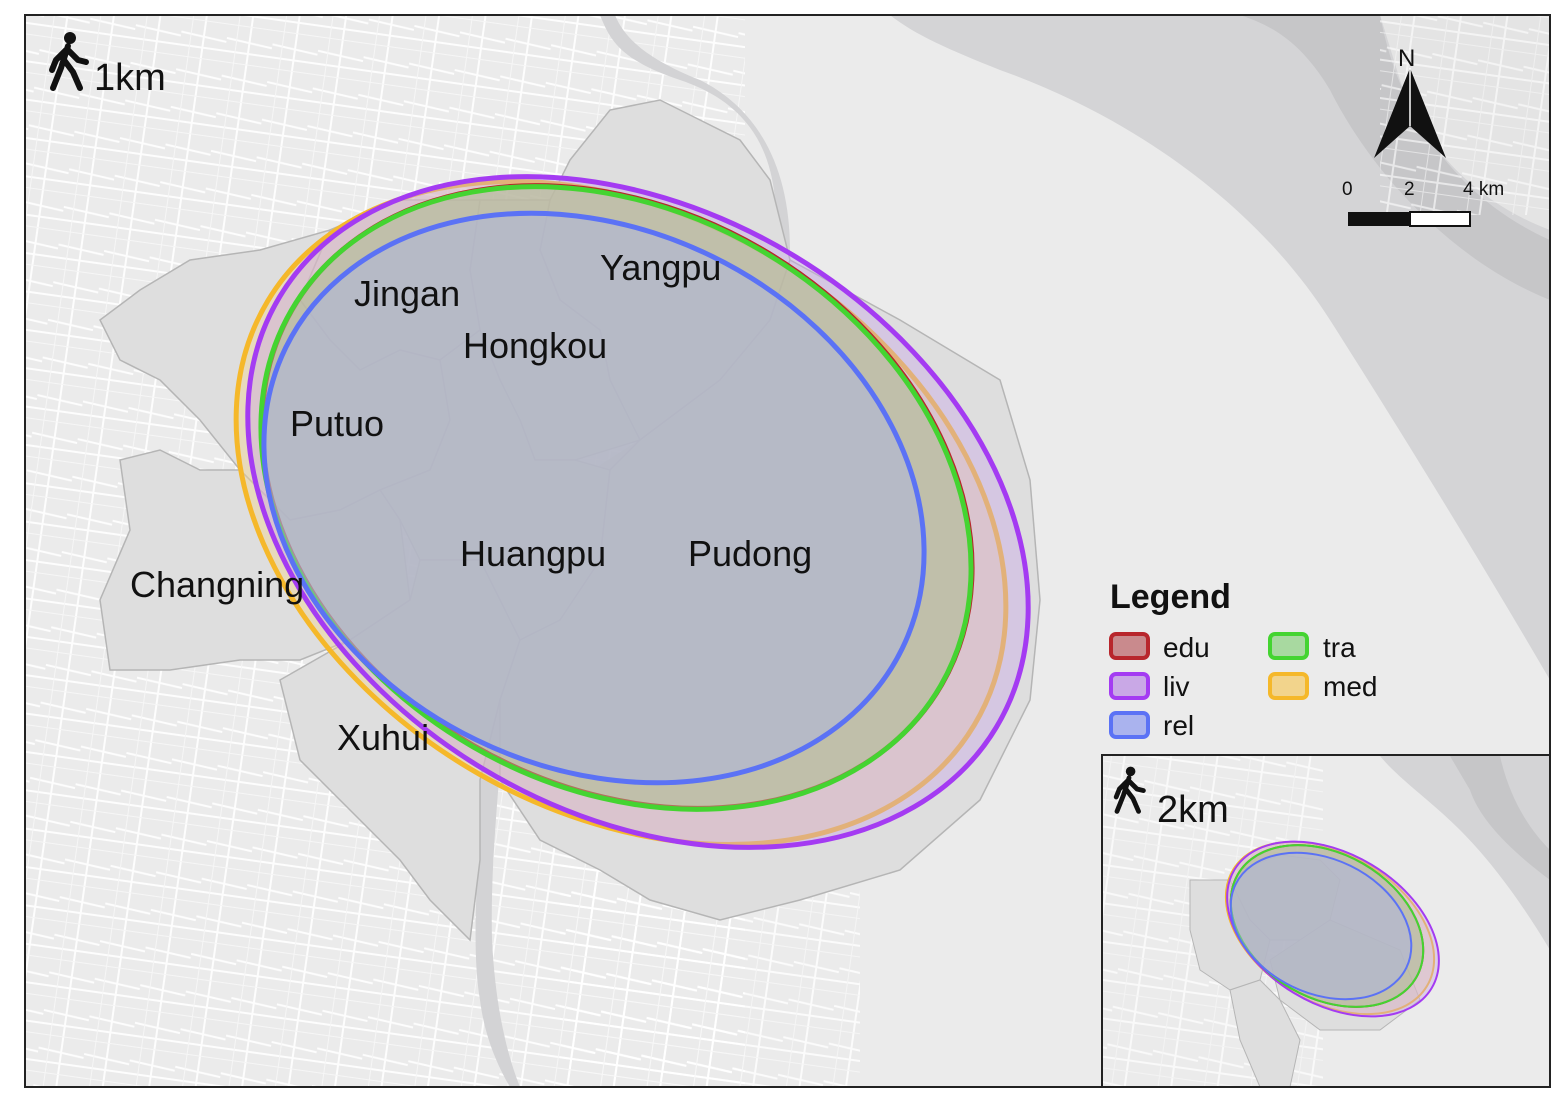 The height and width of the screenshot is (1102, 1565). Describe the element at coordinates (1288, 646) in the screenshot. I see `legend-swatch-tra` at that location.